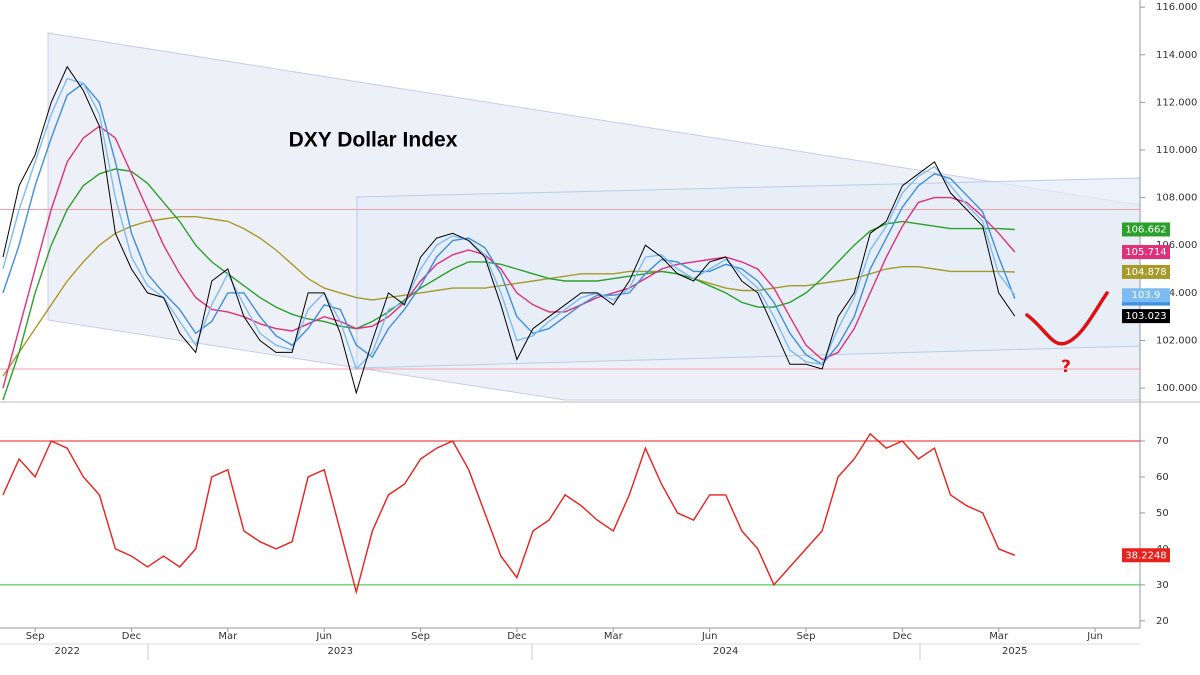 Image resolution: width=1200 pixels, height=675 pixels. I want to click on y-tick-label: 20, so click(1162, 621).